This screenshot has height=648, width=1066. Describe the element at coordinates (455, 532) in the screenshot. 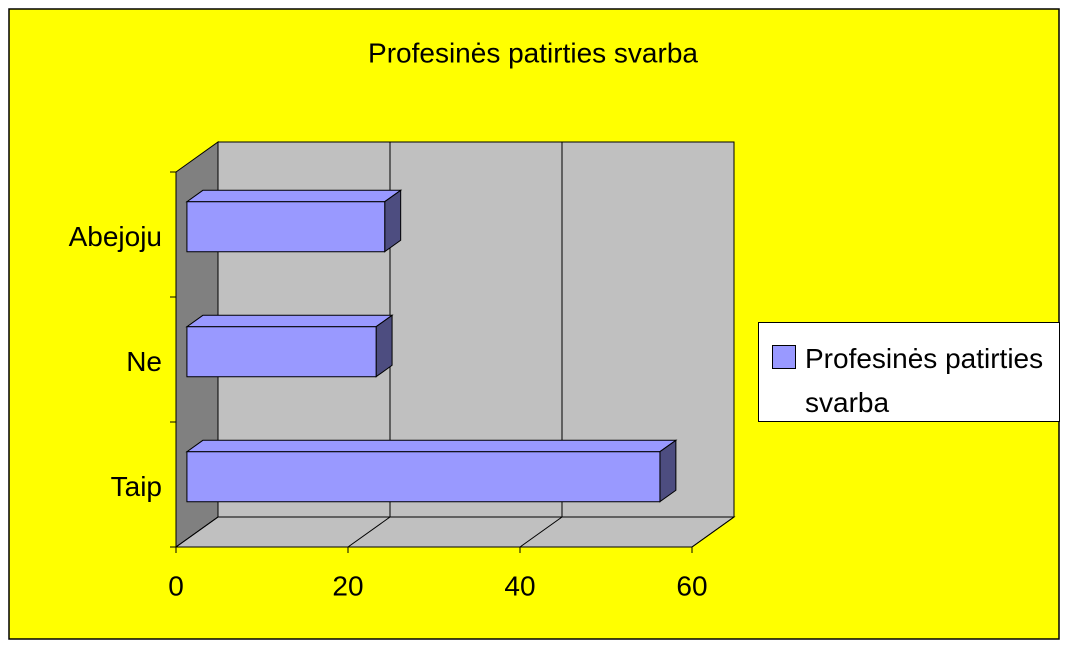

I see `floor` at that location.